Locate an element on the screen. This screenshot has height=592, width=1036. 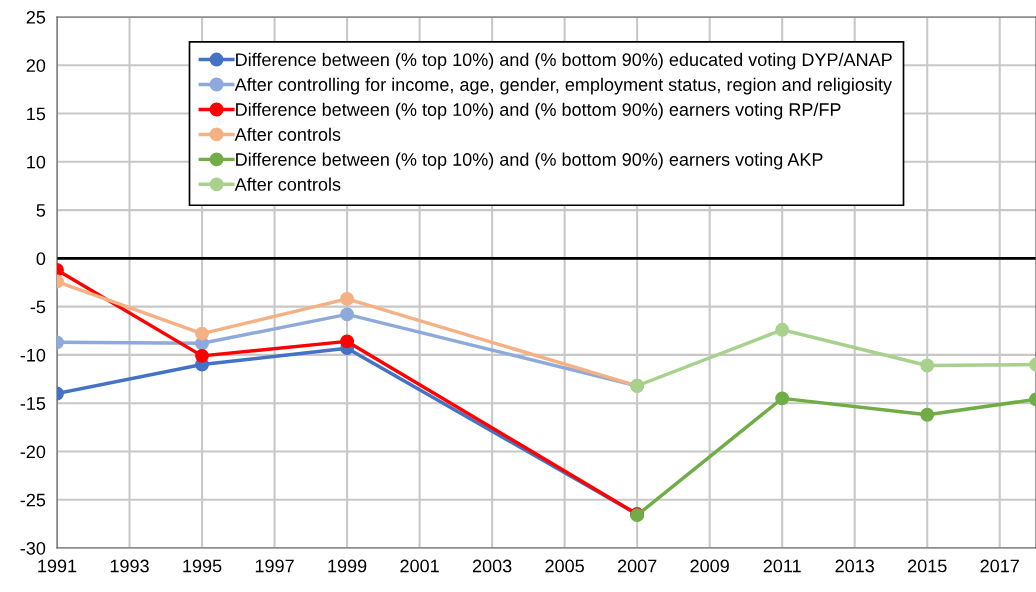
y-tick-label: -10 is located at coordinates (33, 355).